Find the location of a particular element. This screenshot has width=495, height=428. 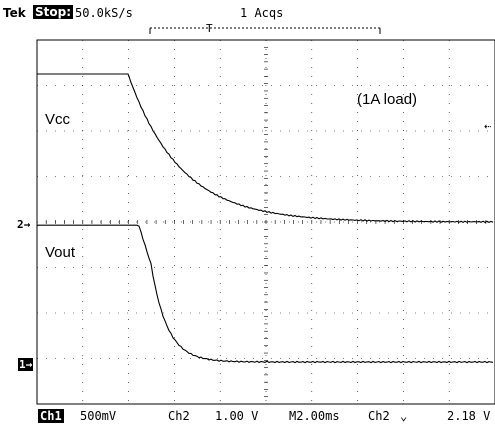

trigger-level-arrow-icon: ⇠ is located at coordinates (487, 126).